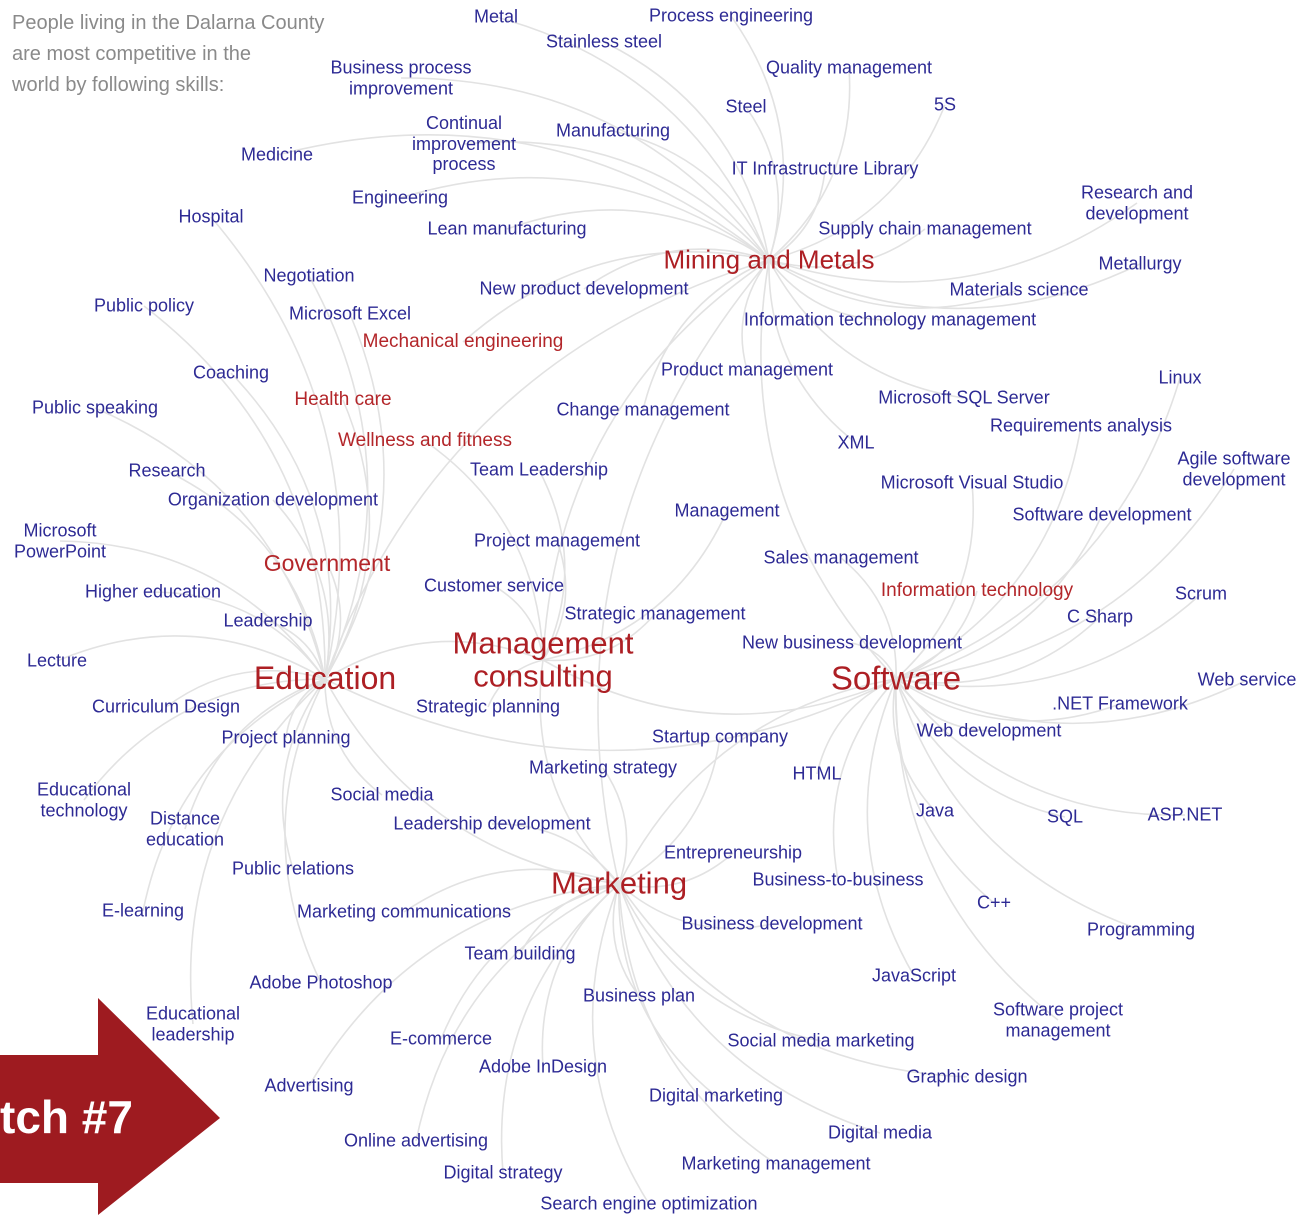  What do you see at coordinates (1065, 816) in the screenshot?
I see `skill-label: SQL` at bounding box center [1065, 816].